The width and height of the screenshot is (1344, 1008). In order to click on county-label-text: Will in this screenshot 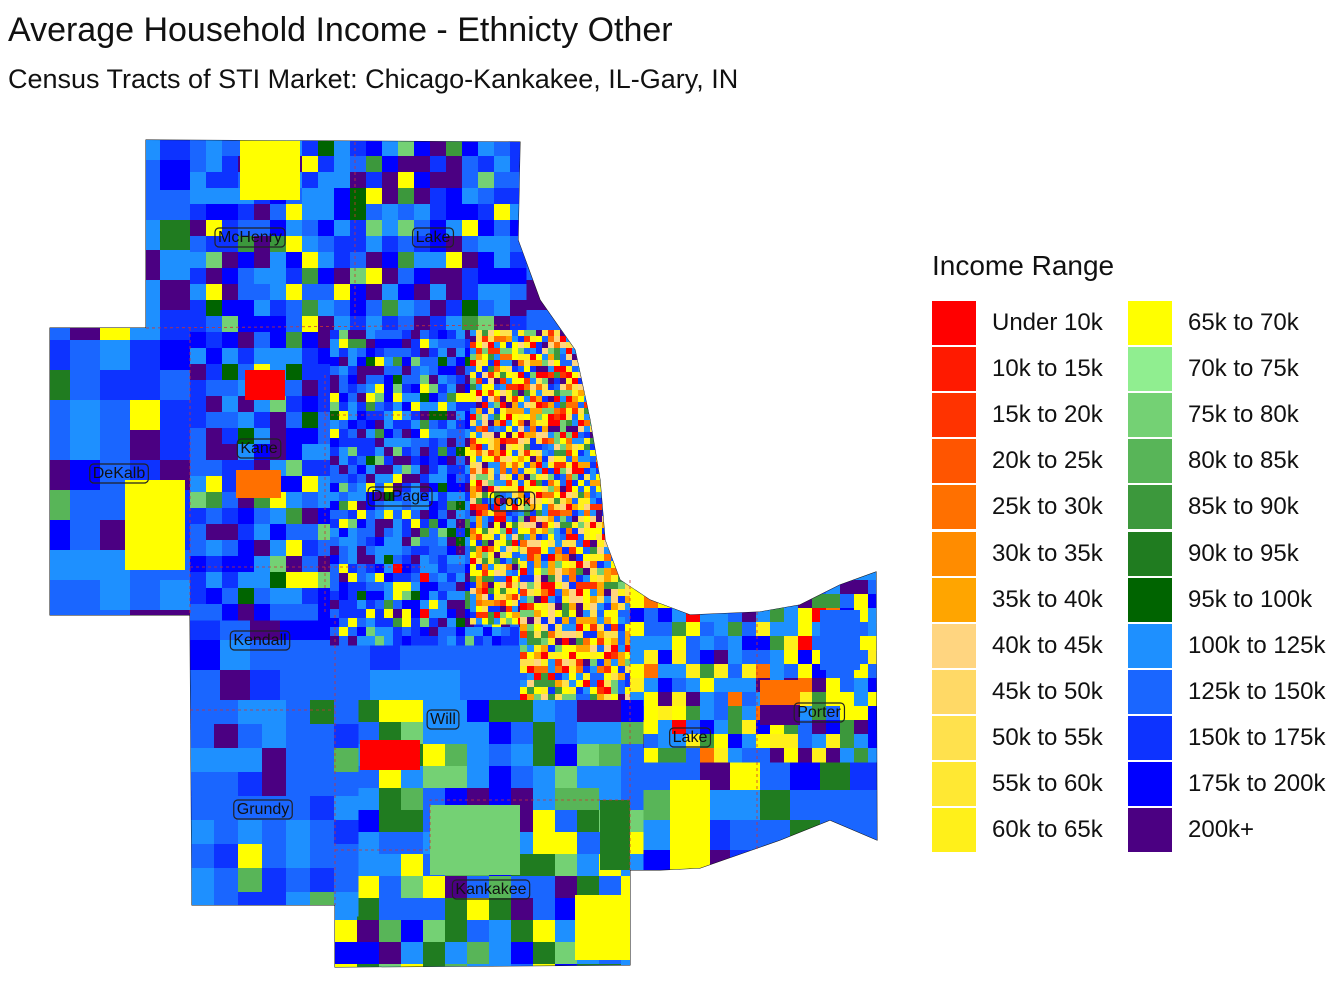, I will do `click(443, 719)`.